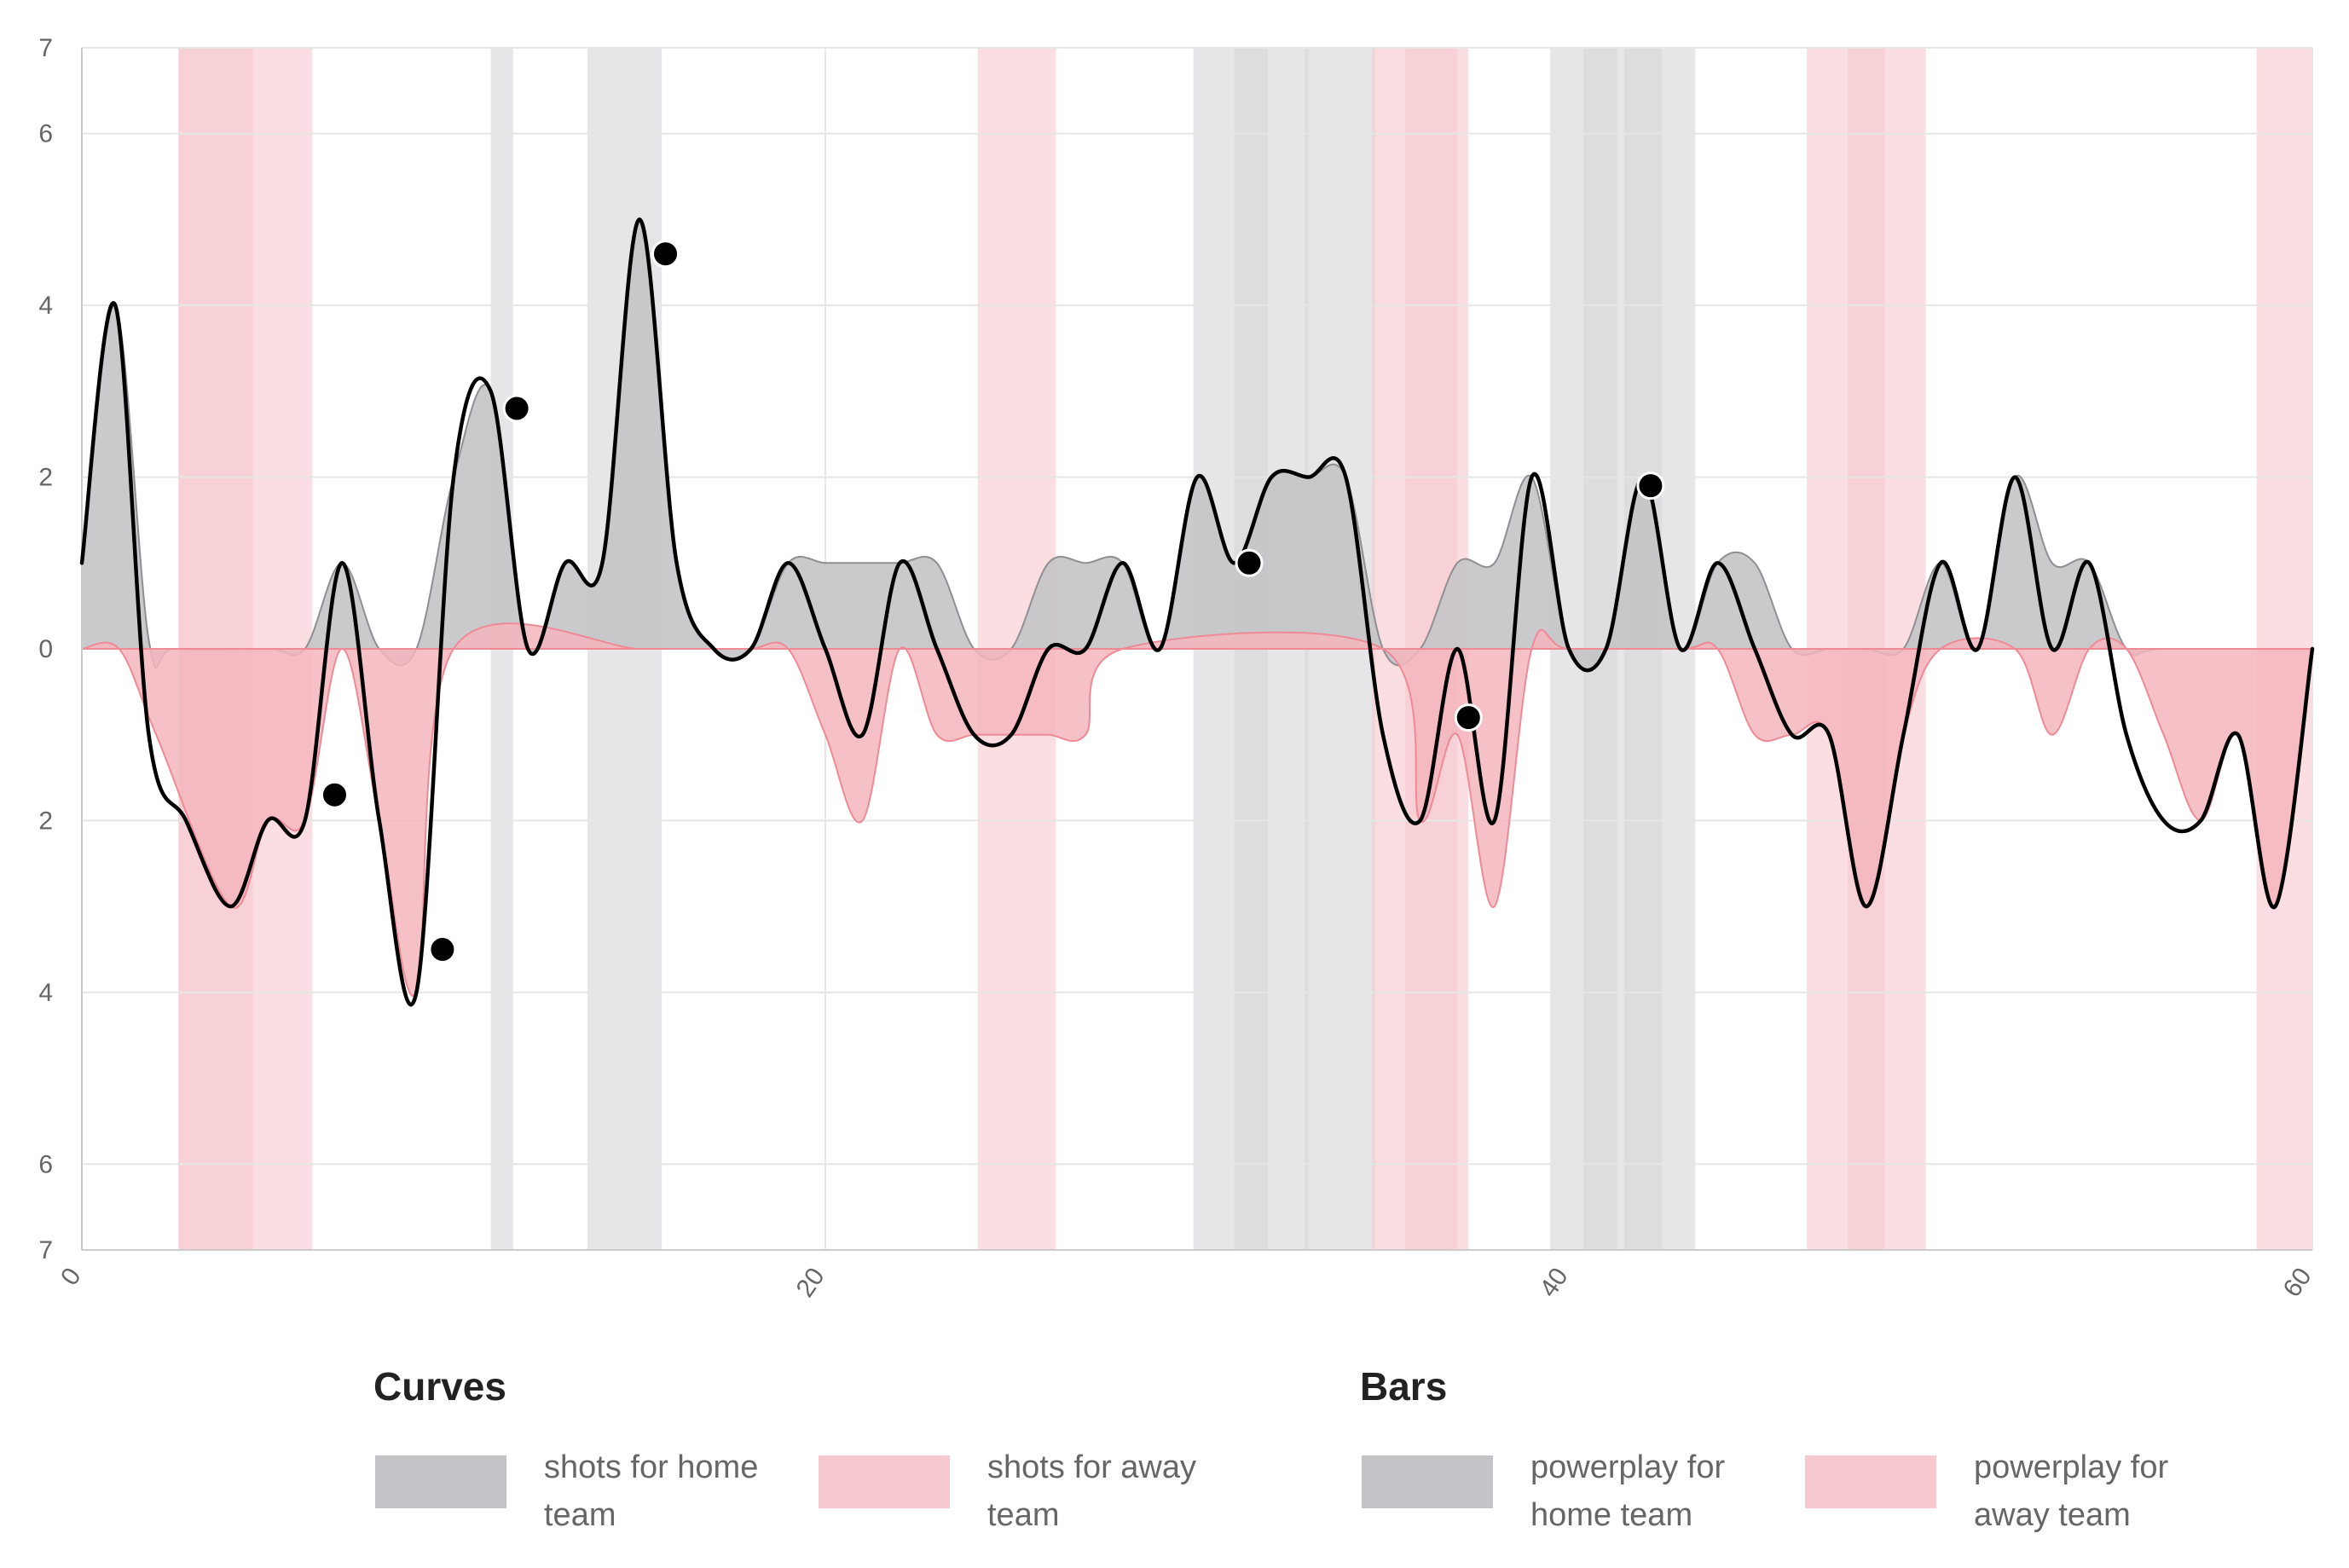 The image size is (2349, 1568). Describe the element at coordinates (46, 478) in the screenshot. I see `y-tick-label-3: 2` at that location.